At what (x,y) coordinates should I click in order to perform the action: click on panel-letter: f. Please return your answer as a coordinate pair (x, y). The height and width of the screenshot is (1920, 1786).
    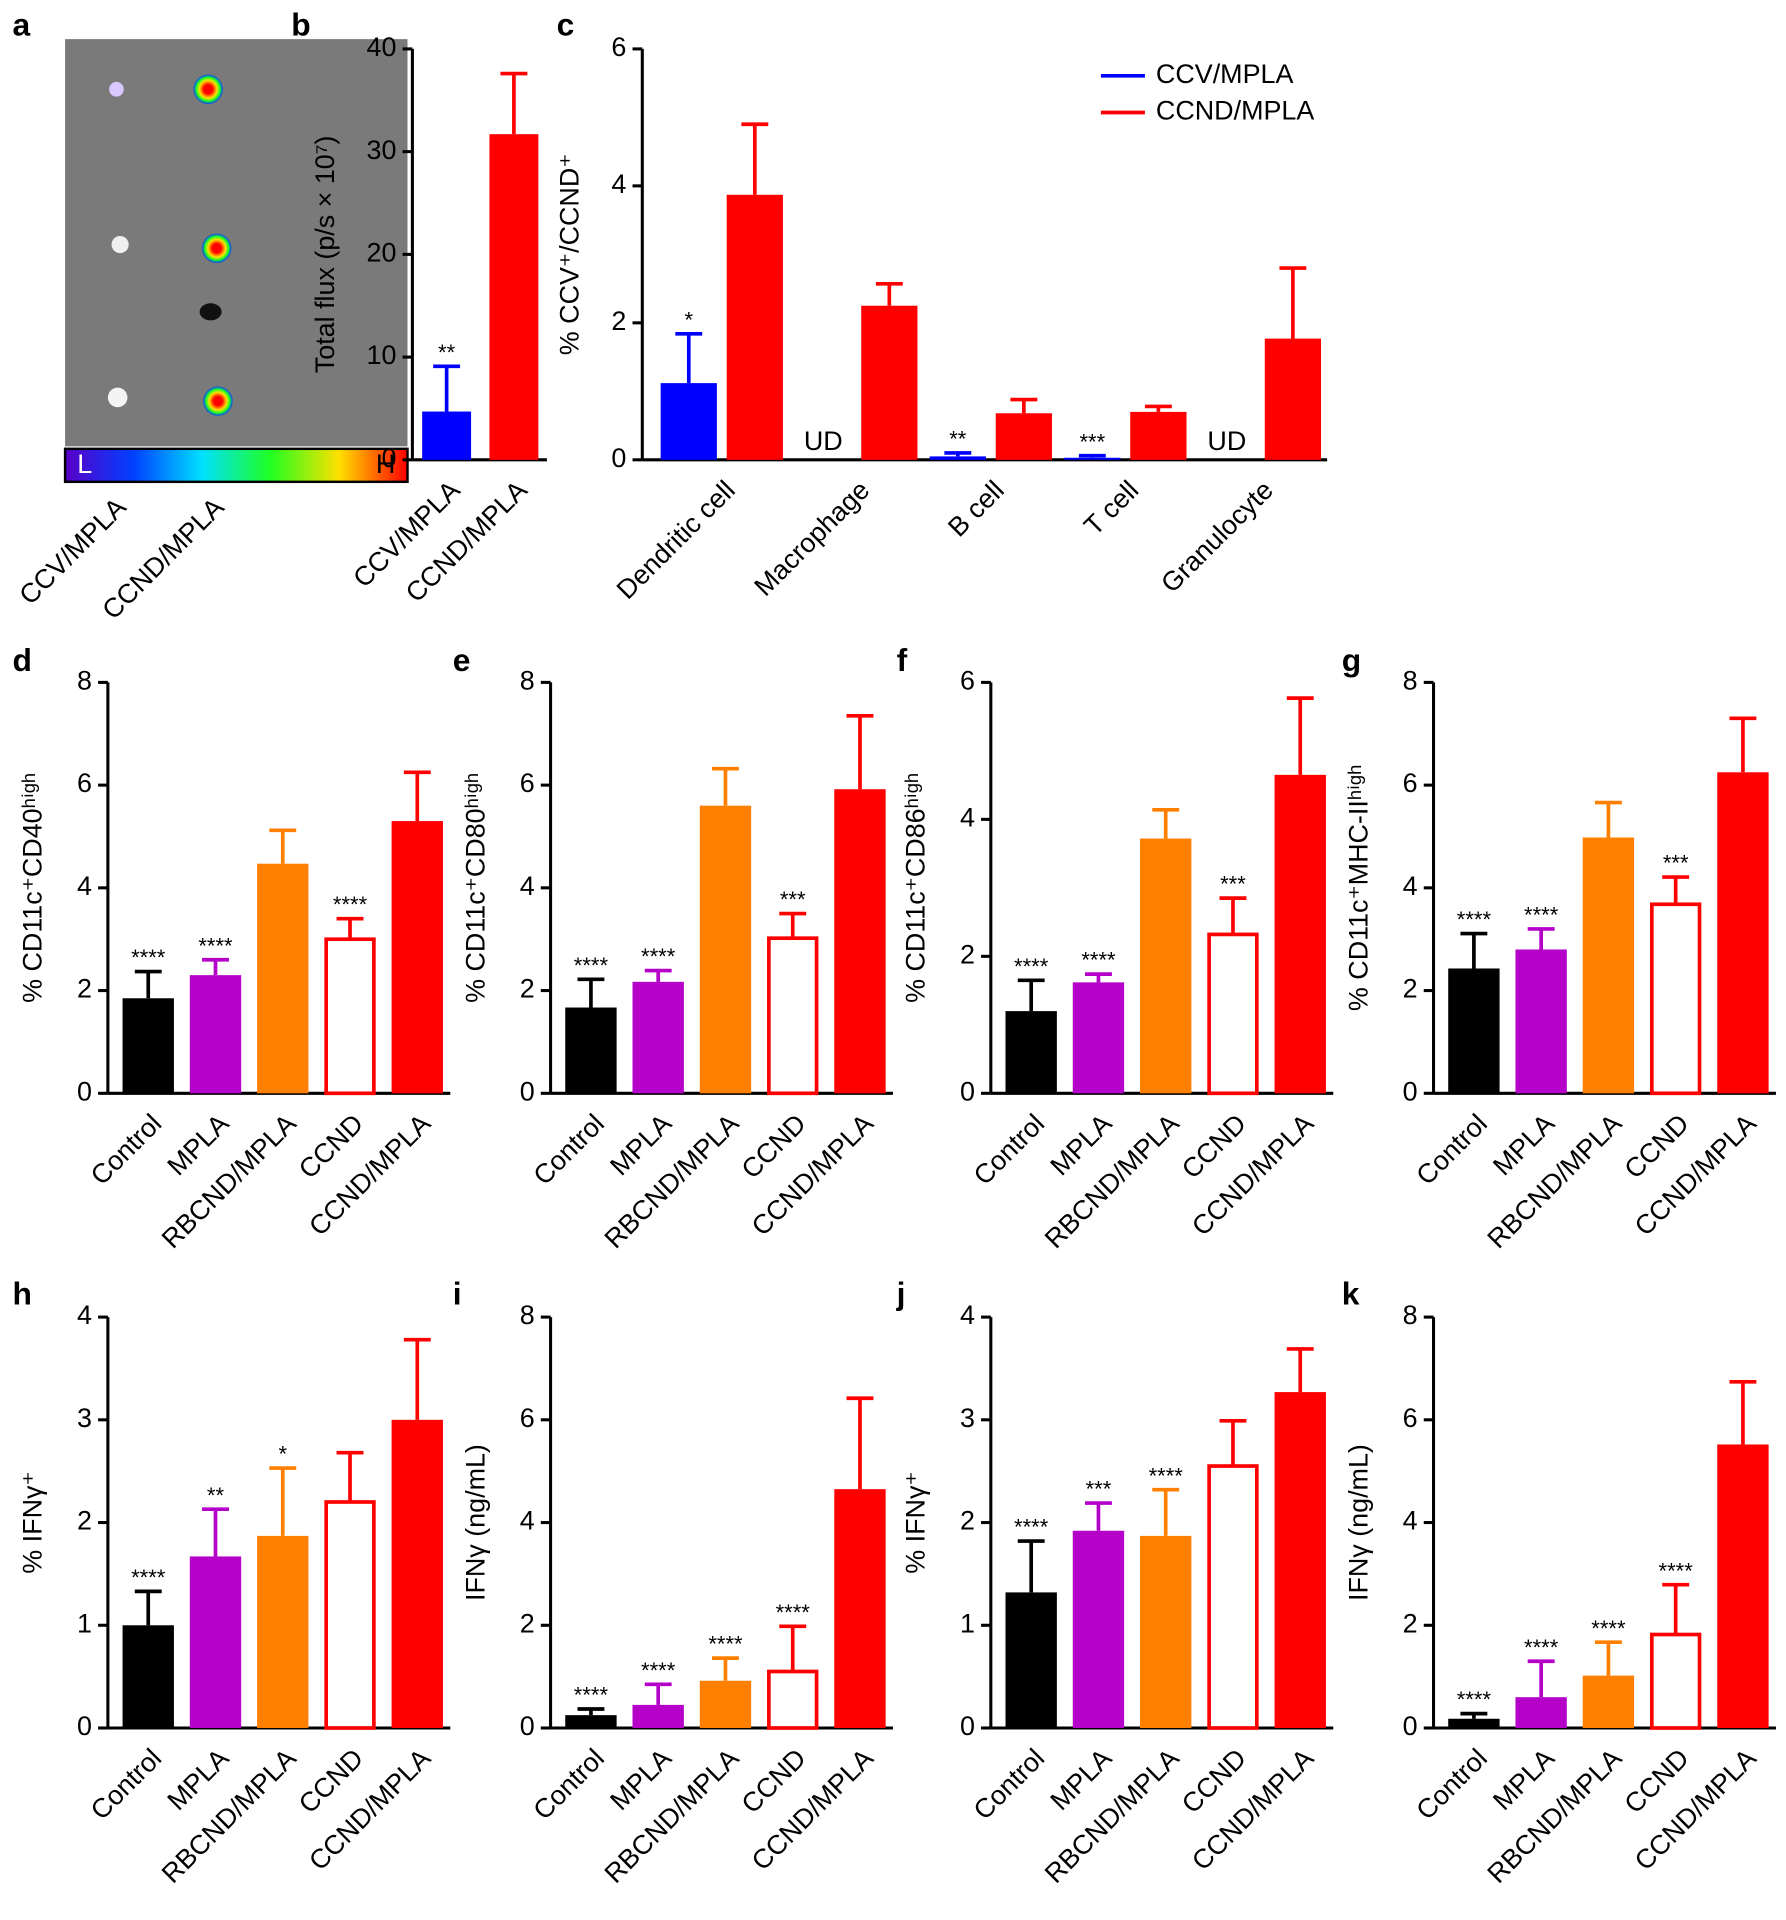
    Looking at the image, I should click on (902, 660).